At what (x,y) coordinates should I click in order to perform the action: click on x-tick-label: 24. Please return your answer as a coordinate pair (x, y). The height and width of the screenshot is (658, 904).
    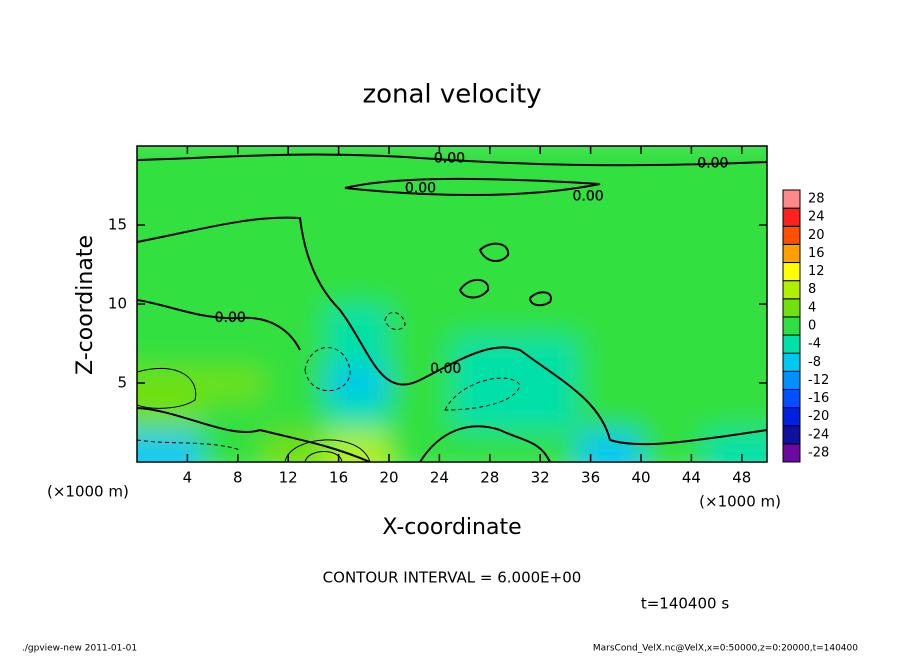
    Looking at the image, I should click on (439, 478).